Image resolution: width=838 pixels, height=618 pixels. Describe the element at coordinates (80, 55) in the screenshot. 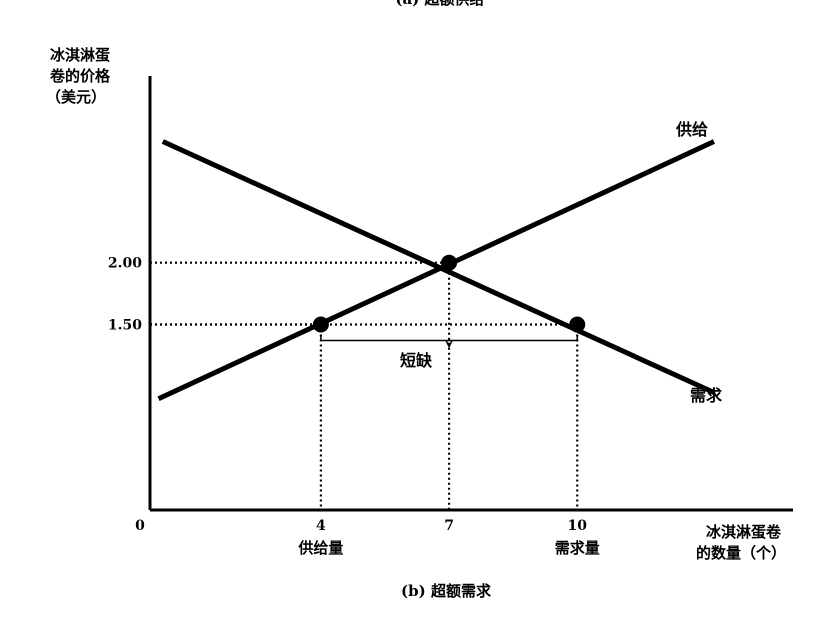

I see `y-axis-title-line-1: 冰淇淋蛋` at that location.